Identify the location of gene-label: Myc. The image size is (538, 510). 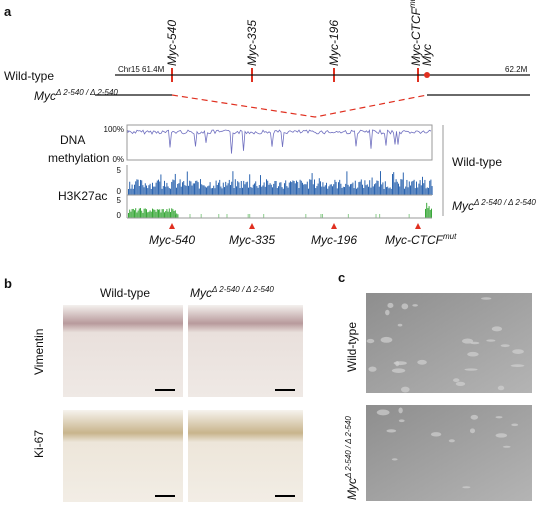
(427, 55).